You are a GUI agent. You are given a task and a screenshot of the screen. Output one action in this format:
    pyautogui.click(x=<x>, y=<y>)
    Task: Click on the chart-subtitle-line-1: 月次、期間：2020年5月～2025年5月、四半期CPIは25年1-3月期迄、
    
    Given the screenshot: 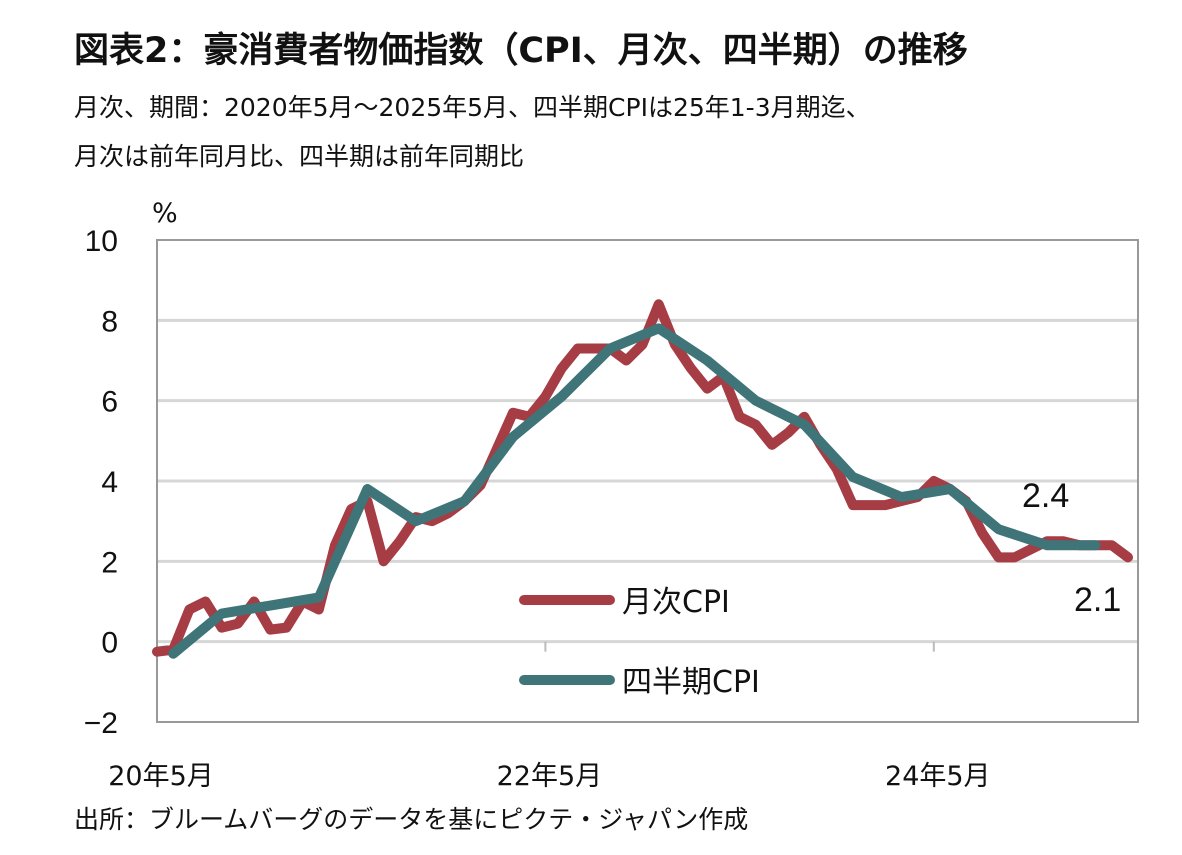 What is the action you would take?
    pyautogui.click(x=472, y=107)
    